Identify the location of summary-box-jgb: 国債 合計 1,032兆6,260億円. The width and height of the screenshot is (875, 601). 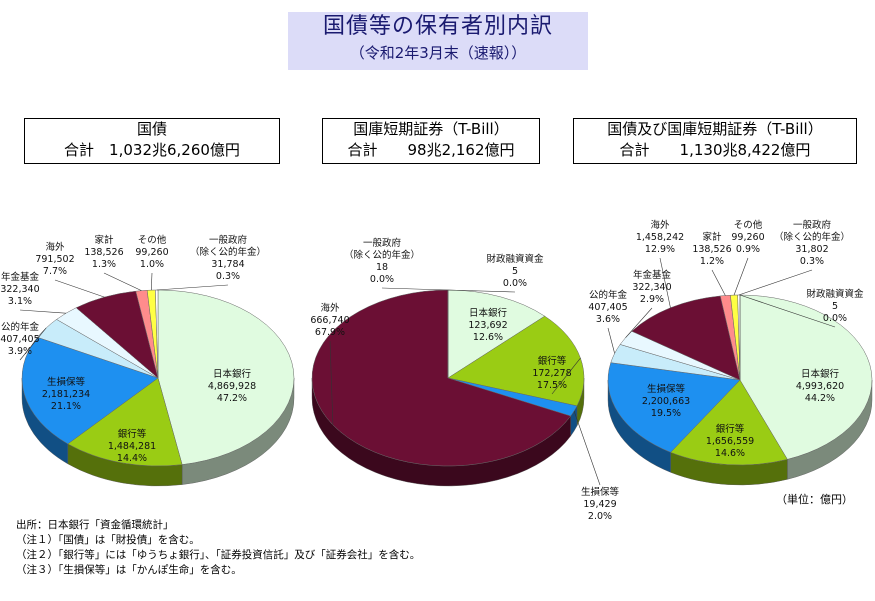
(152, 141).